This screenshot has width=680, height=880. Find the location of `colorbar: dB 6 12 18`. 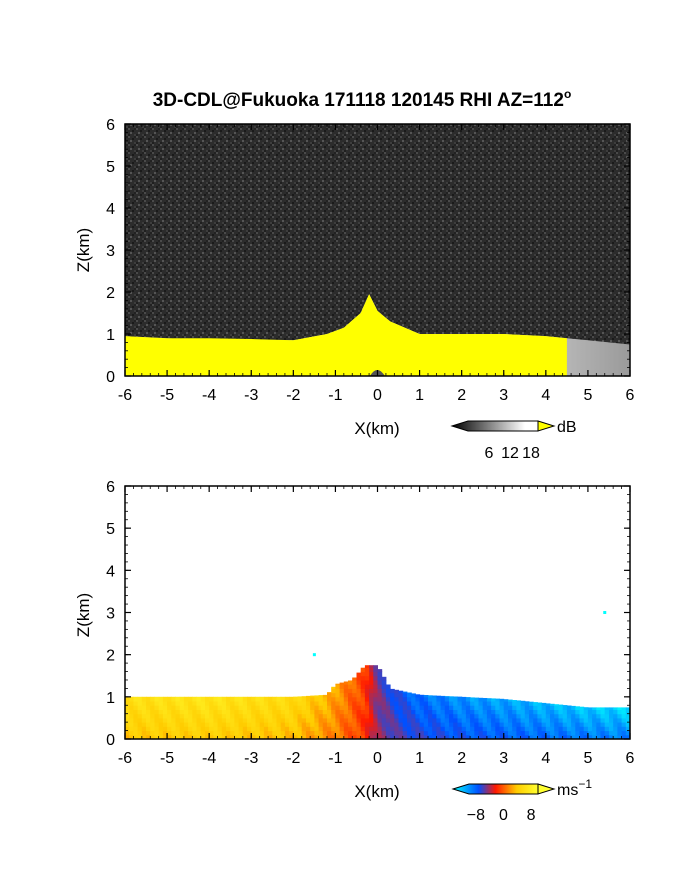

colorbar: dB 6 12 18 is located at coordinates (513, 440).